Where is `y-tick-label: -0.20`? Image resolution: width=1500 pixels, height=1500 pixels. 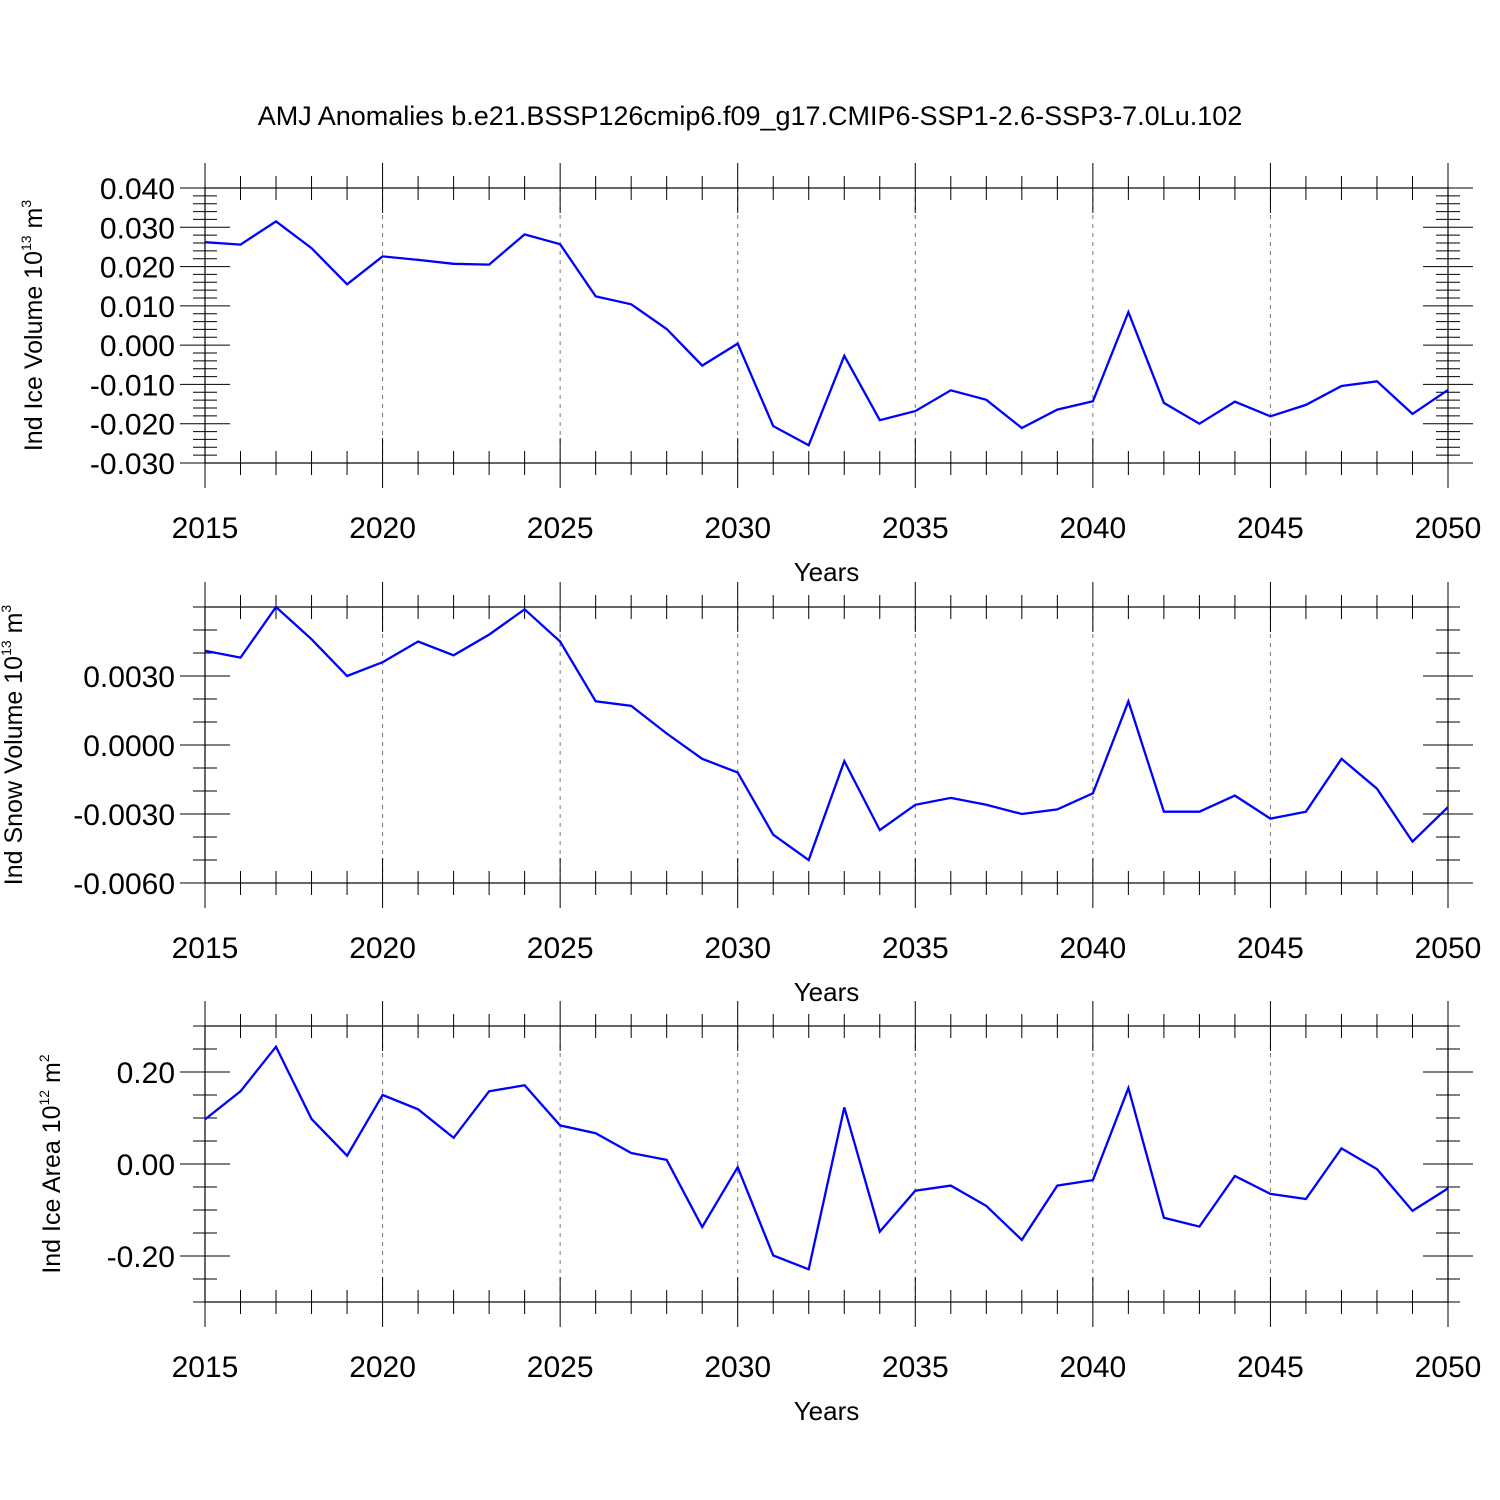
y-tick-label: -0.20 is located at coordinates (141, 1257).